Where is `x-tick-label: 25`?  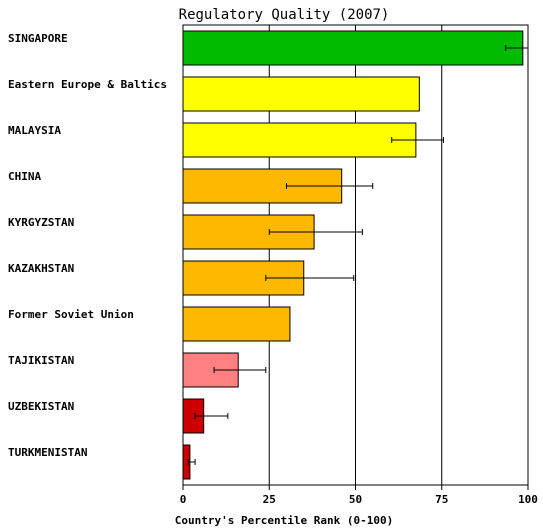
x-tick-label: 25 is located at coordinates (269, 499).